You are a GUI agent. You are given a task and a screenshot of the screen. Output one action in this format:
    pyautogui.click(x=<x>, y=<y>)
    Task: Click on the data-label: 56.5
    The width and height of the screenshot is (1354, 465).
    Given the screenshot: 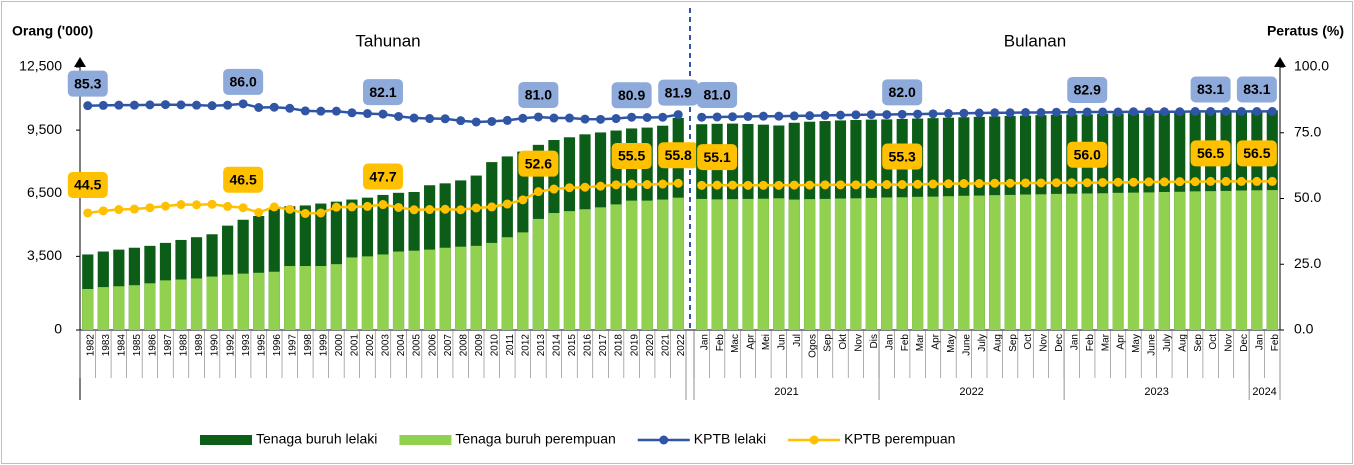 What is the action you would take?
    pyautogui.click(x=1210, y=153)
    